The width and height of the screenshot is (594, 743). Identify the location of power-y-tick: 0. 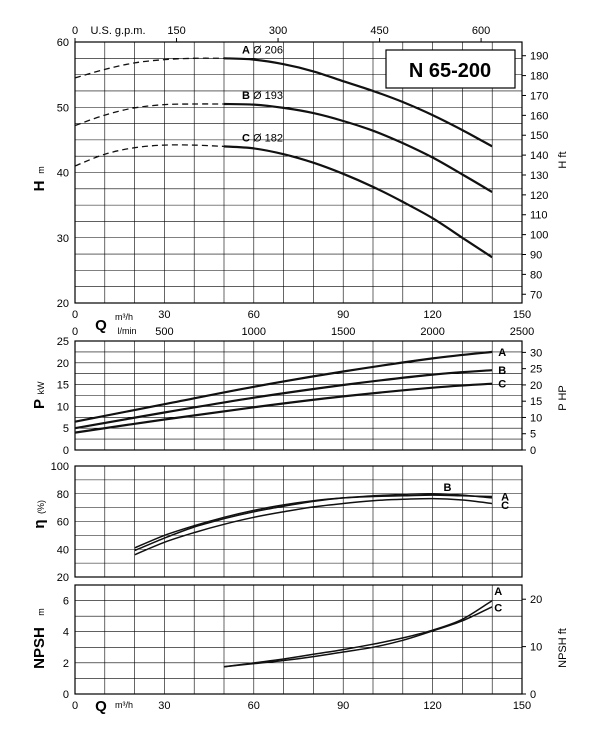
(66, 451).